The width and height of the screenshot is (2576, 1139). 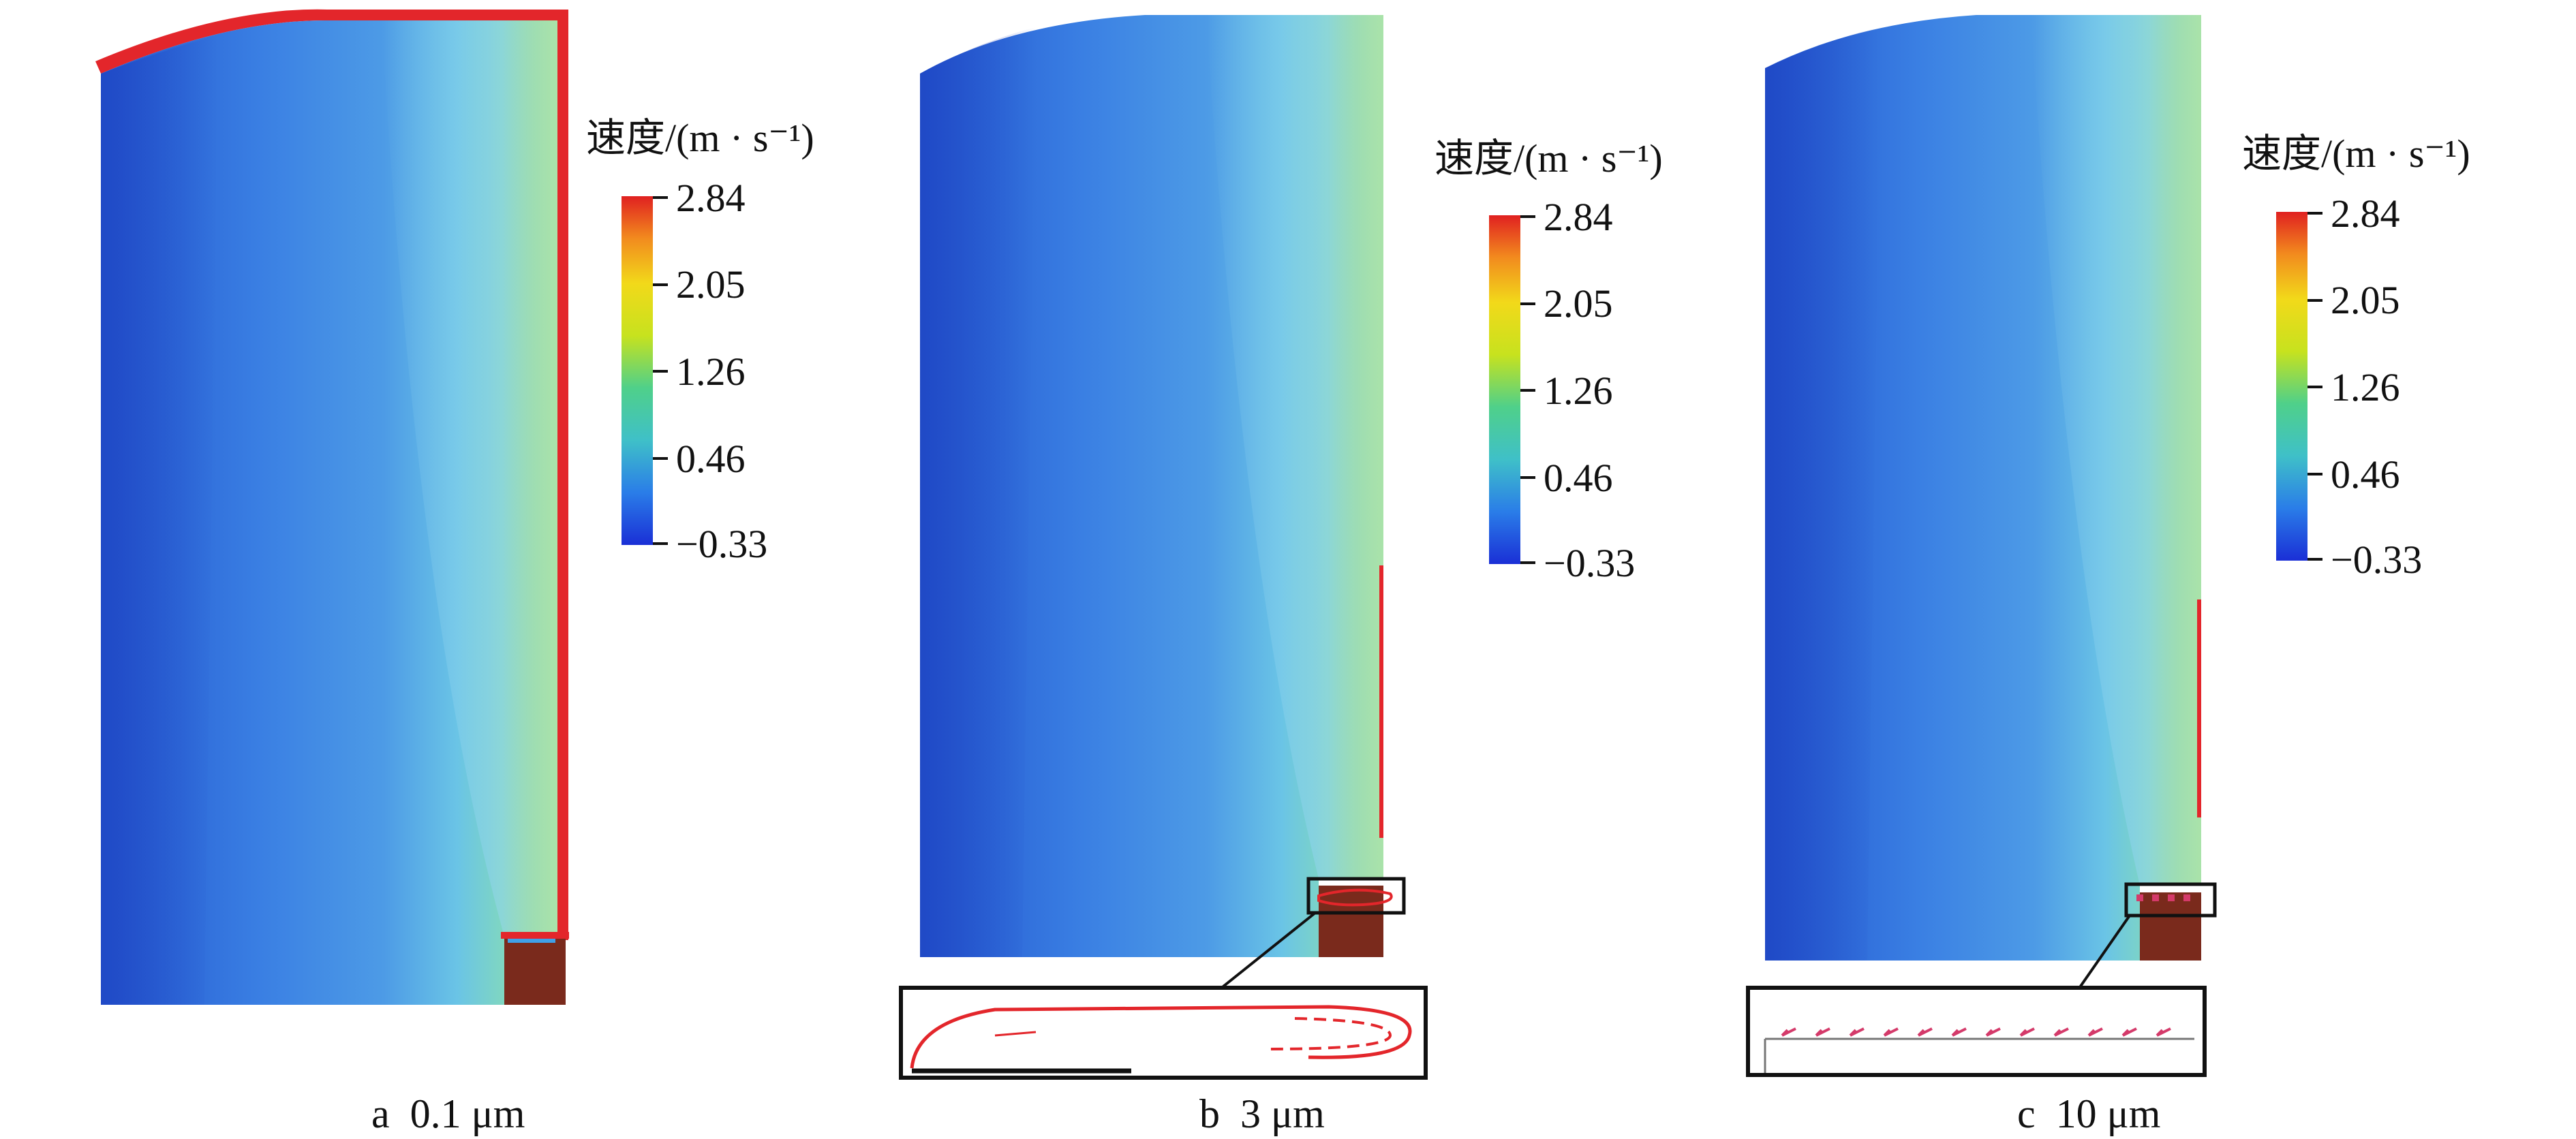 What do you see at coordinates (1329, 1034) in the screenshot?
I see `inset-vortex-streamline-inner` at bounding box center [1329, 1034].